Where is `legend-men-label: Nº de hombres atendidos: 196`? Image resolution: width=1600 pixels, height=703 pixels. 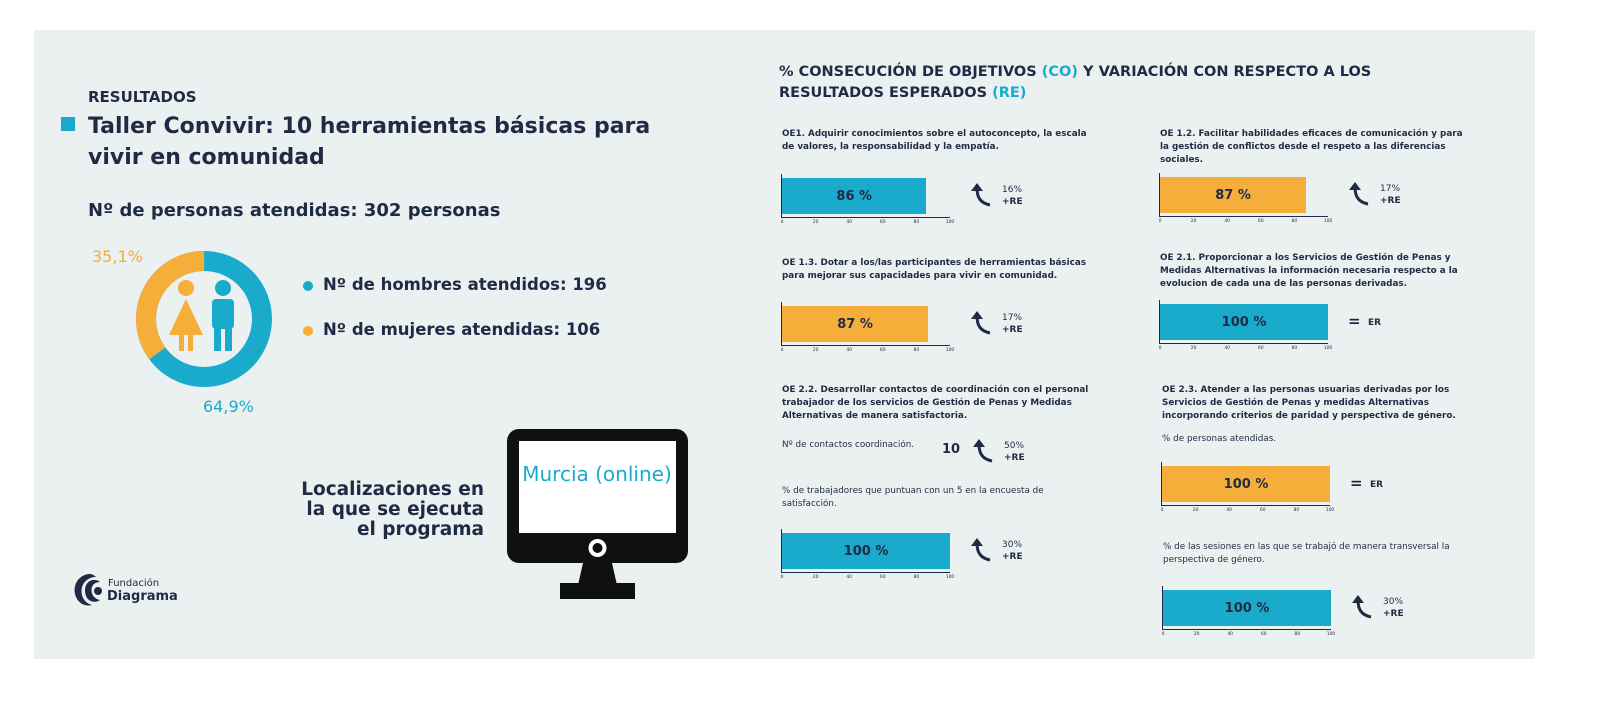
legend-men-label: Nº de hombres atendidos: 196 is located at coordinates (465, 284).